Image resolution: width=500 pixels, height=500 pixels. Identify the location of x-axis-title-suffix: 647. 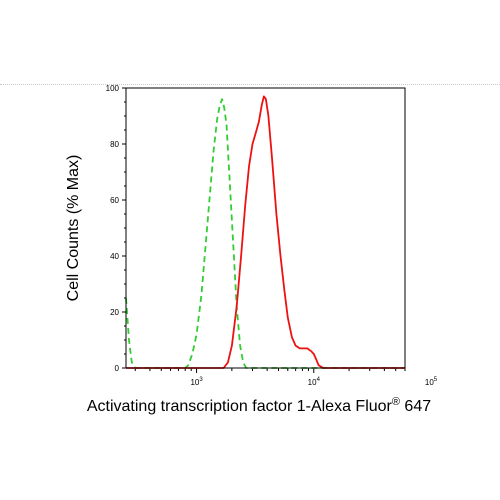
(415, 406).